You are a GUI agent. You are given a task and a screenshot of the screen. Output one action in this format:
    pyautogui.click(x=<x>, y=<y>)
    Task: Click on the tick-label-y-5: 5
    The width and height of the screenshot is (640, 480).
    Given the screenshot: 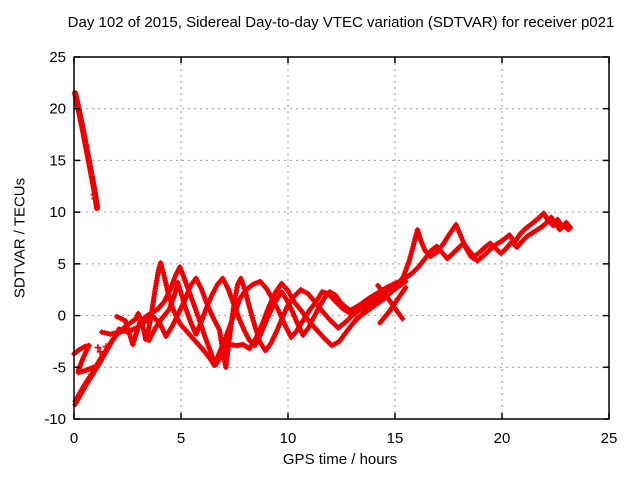 What is the action you would take?
    pyautogui.click(x=62, y=264)
    